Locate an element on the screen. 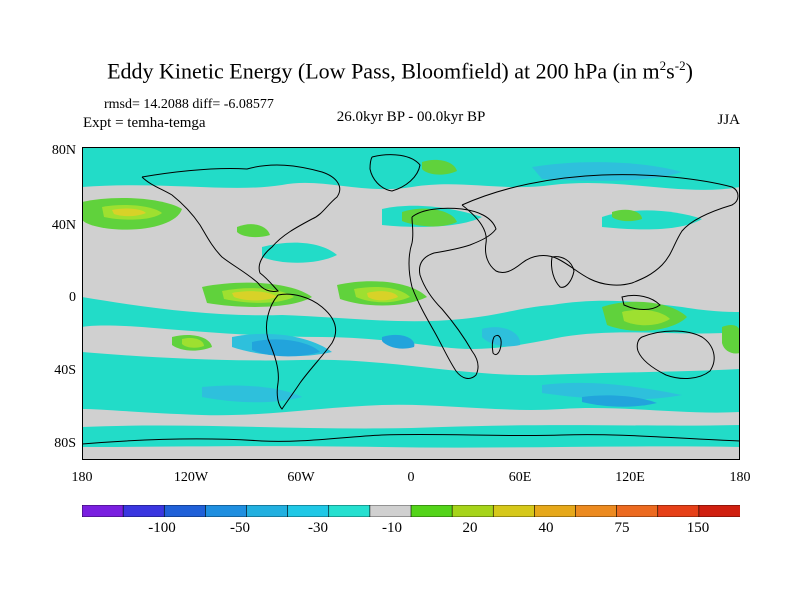 The height and width of the screenshot is (600, 800). colorbar is located at coordinates (411, 511).